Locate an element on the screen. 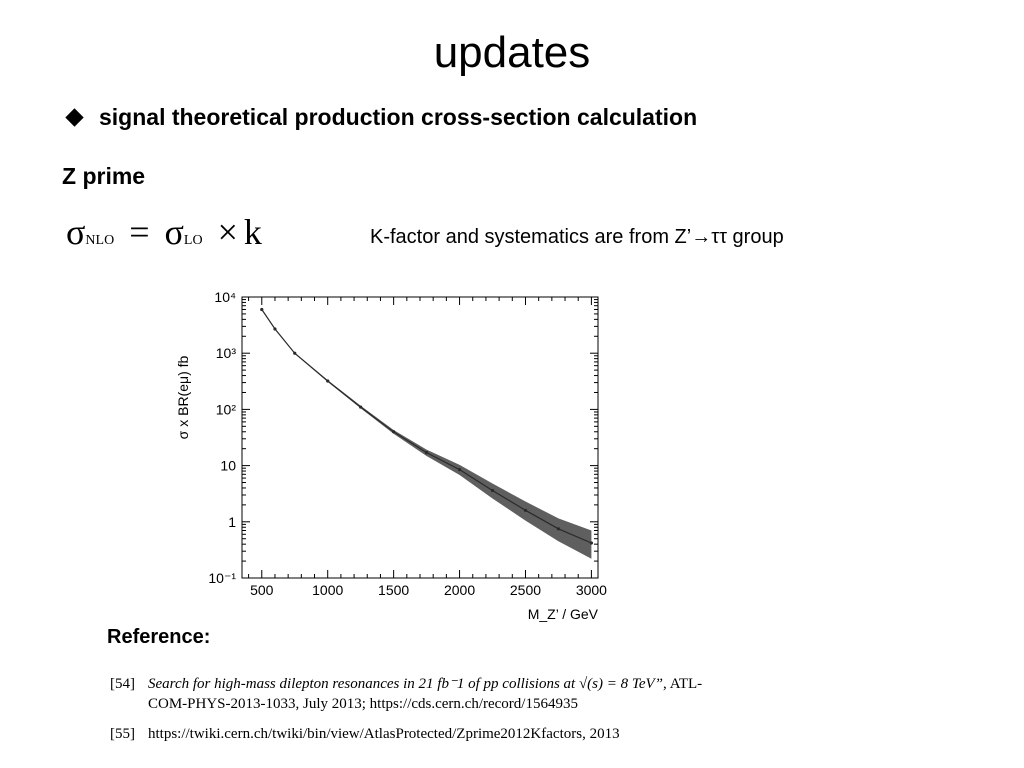 This screenshot has width=1024, height=768. y-tick-label: 10³ is located at coordinates (226, 353).